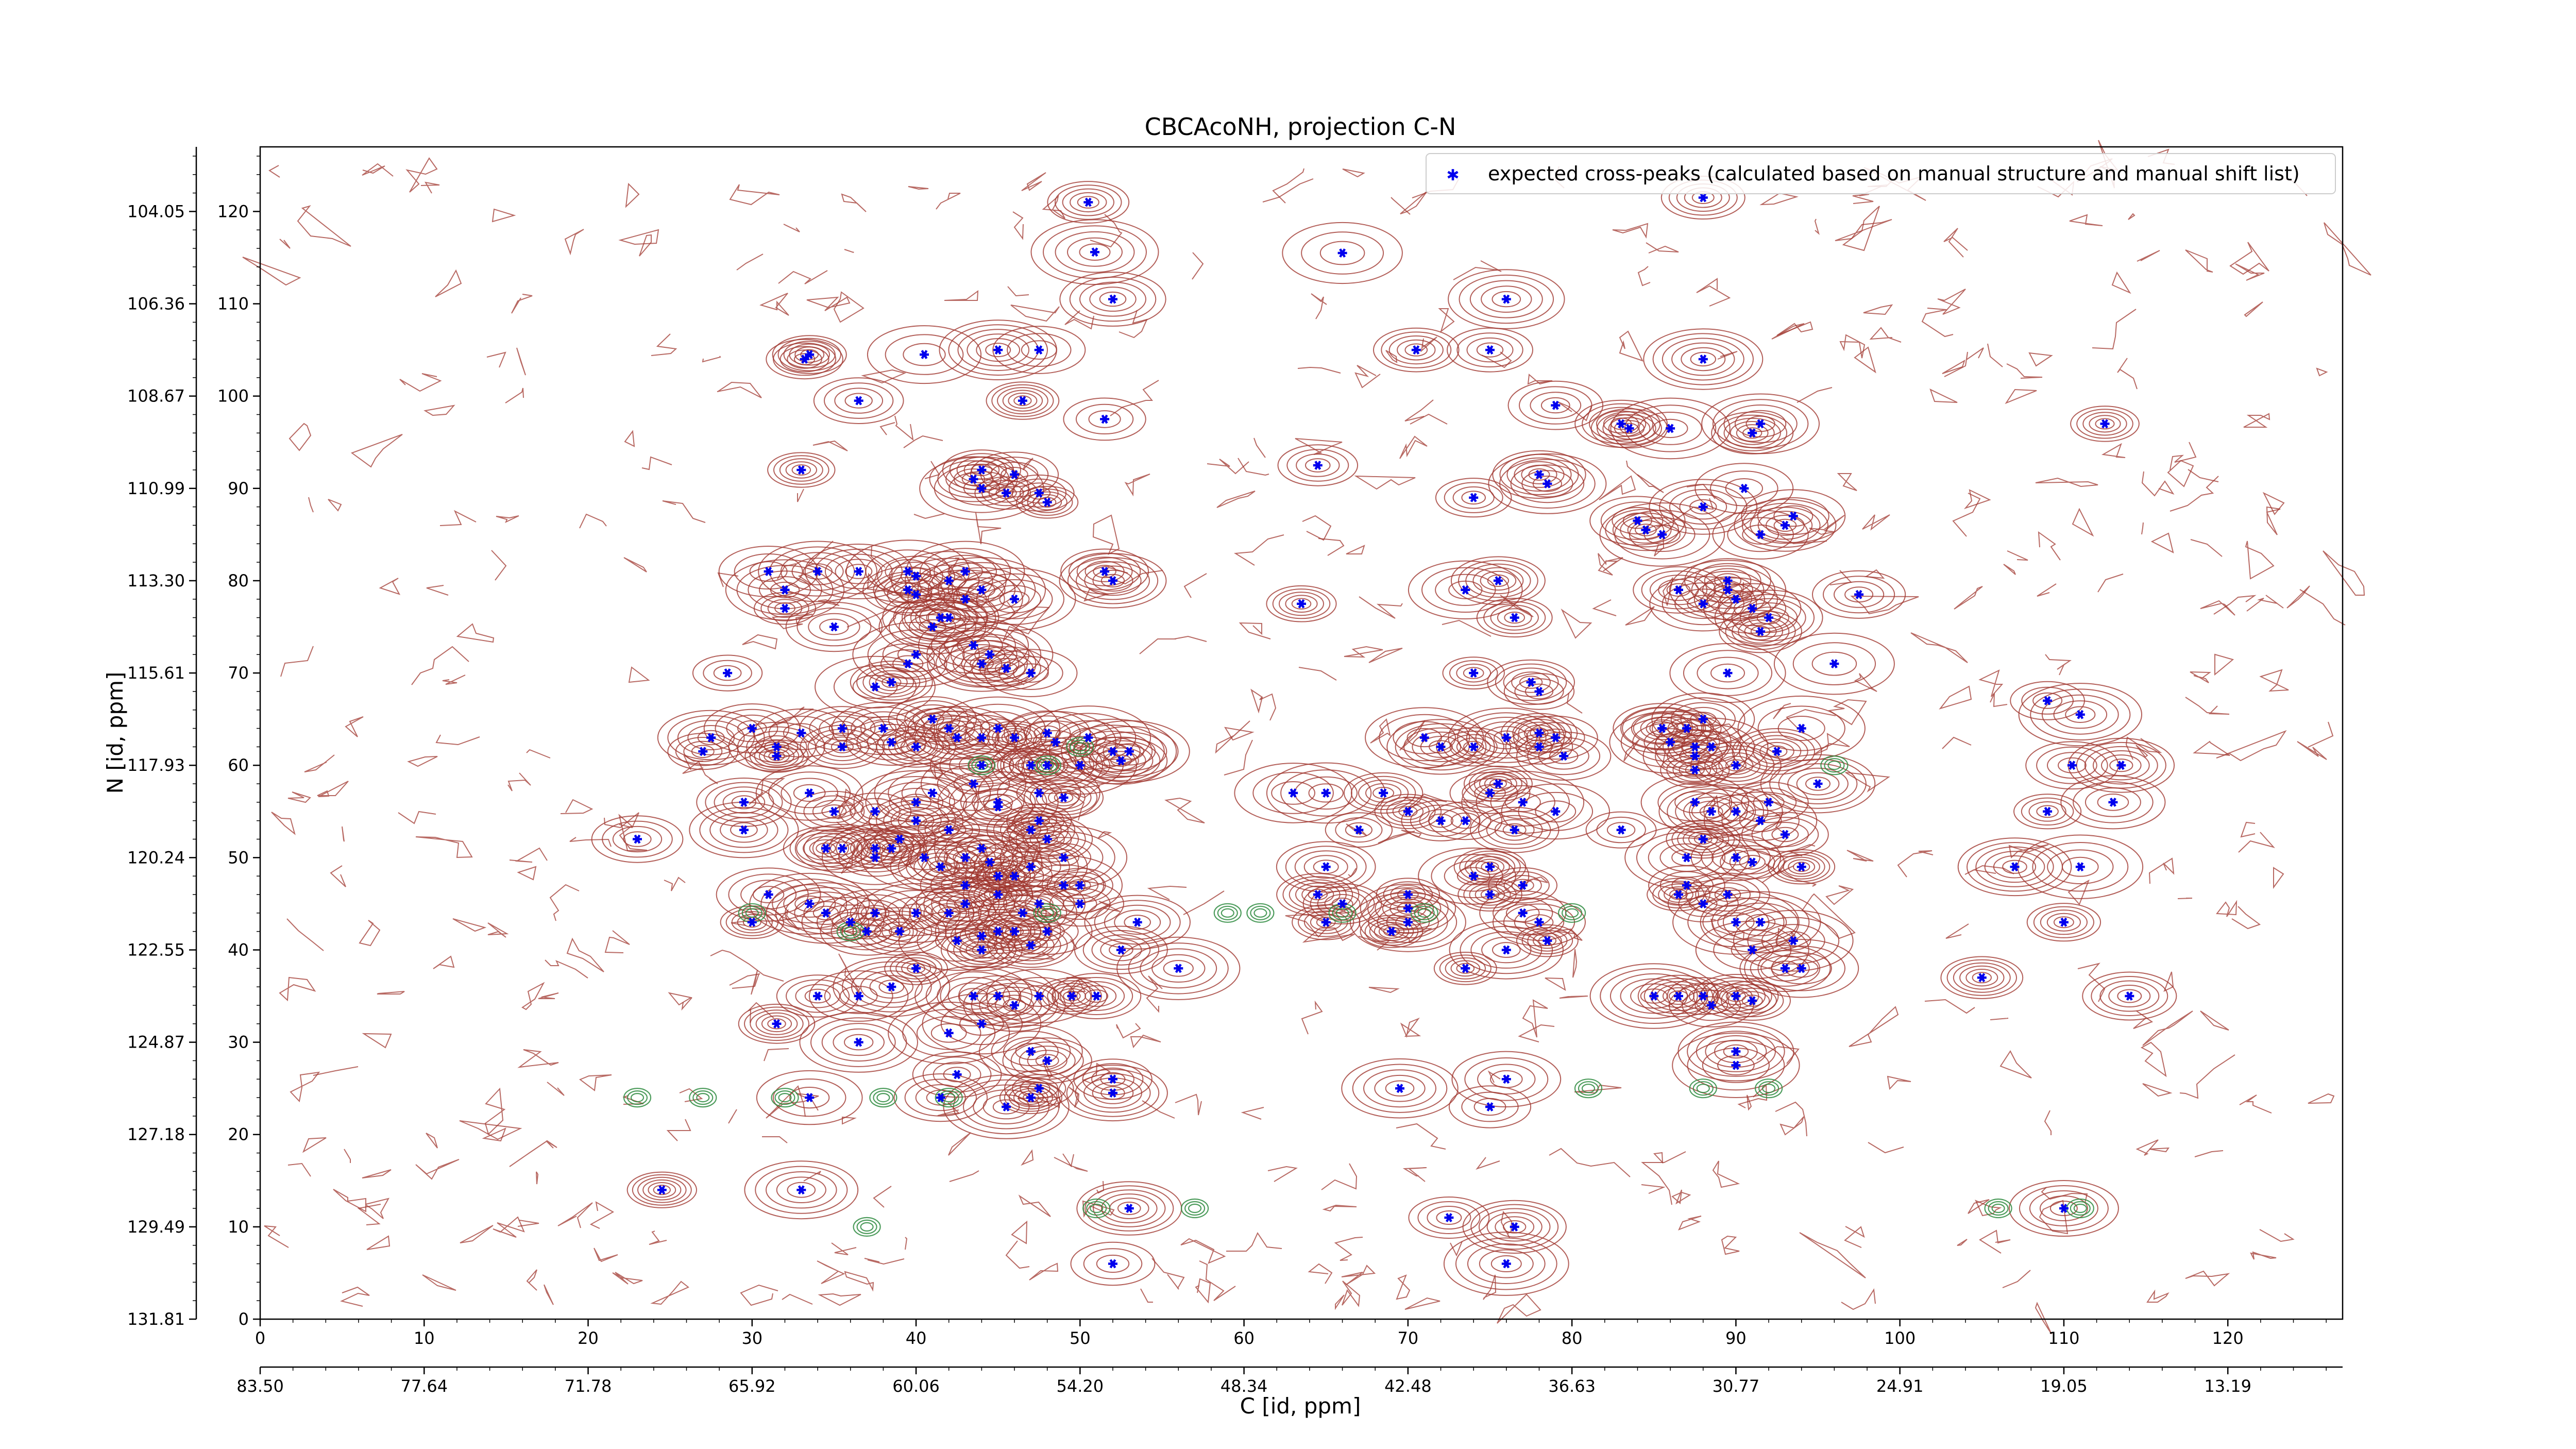  I want to click on chart-title: CBCAcoNH, projection C-N, so click(1300, 127).